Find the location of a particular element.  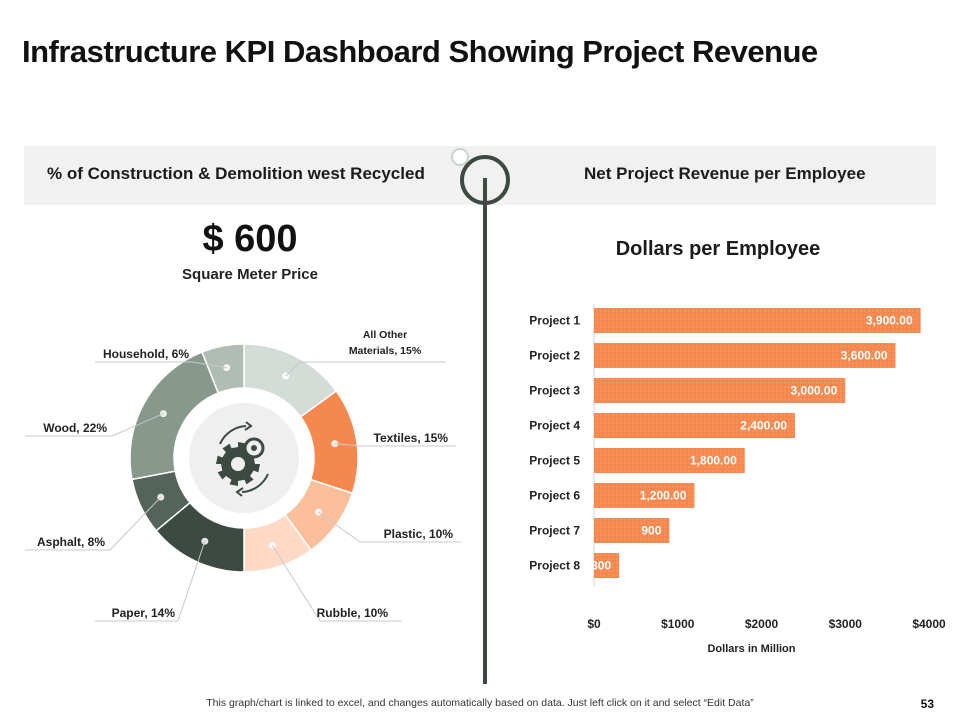

value-label-project-7: 900 is located at coordinates (651, 531).